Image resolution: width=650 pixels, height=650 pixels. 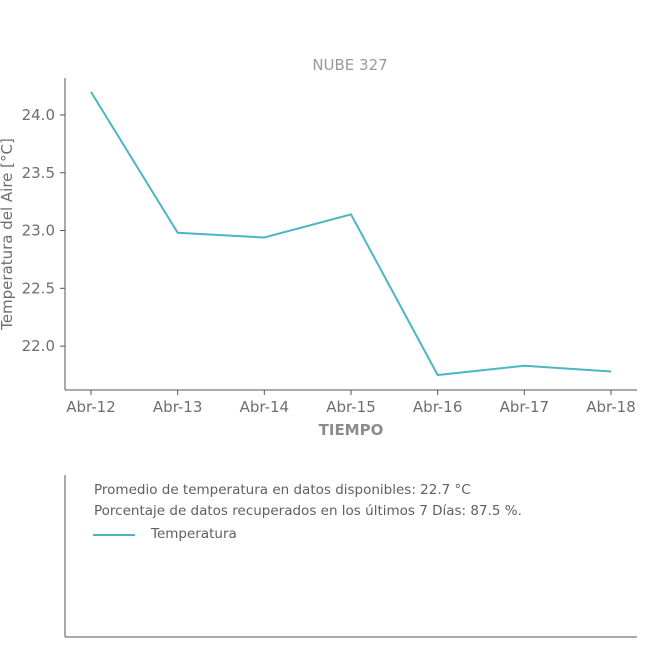 What do you see at coordinates (265, 407) in the screenshot?
I see `x-tick-label: Abr-14` at bounding box center [265, 407].